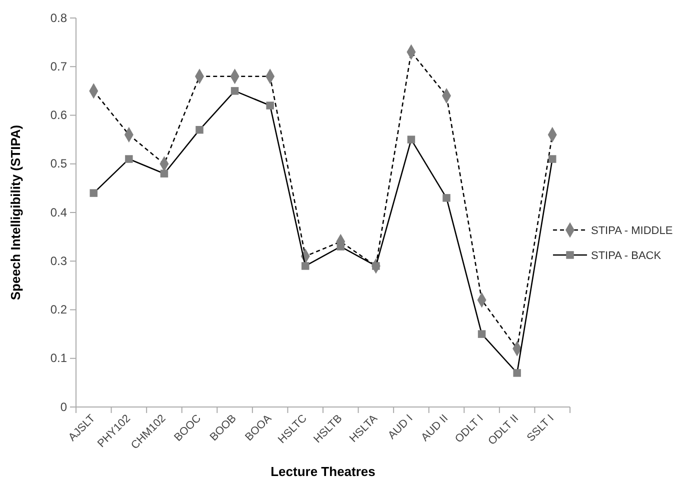 This screenshot has width=699, height=484. Describe the element at coordinates (59, 115) in the screenshot. I see `y-tick-label: 0.6` at that location.